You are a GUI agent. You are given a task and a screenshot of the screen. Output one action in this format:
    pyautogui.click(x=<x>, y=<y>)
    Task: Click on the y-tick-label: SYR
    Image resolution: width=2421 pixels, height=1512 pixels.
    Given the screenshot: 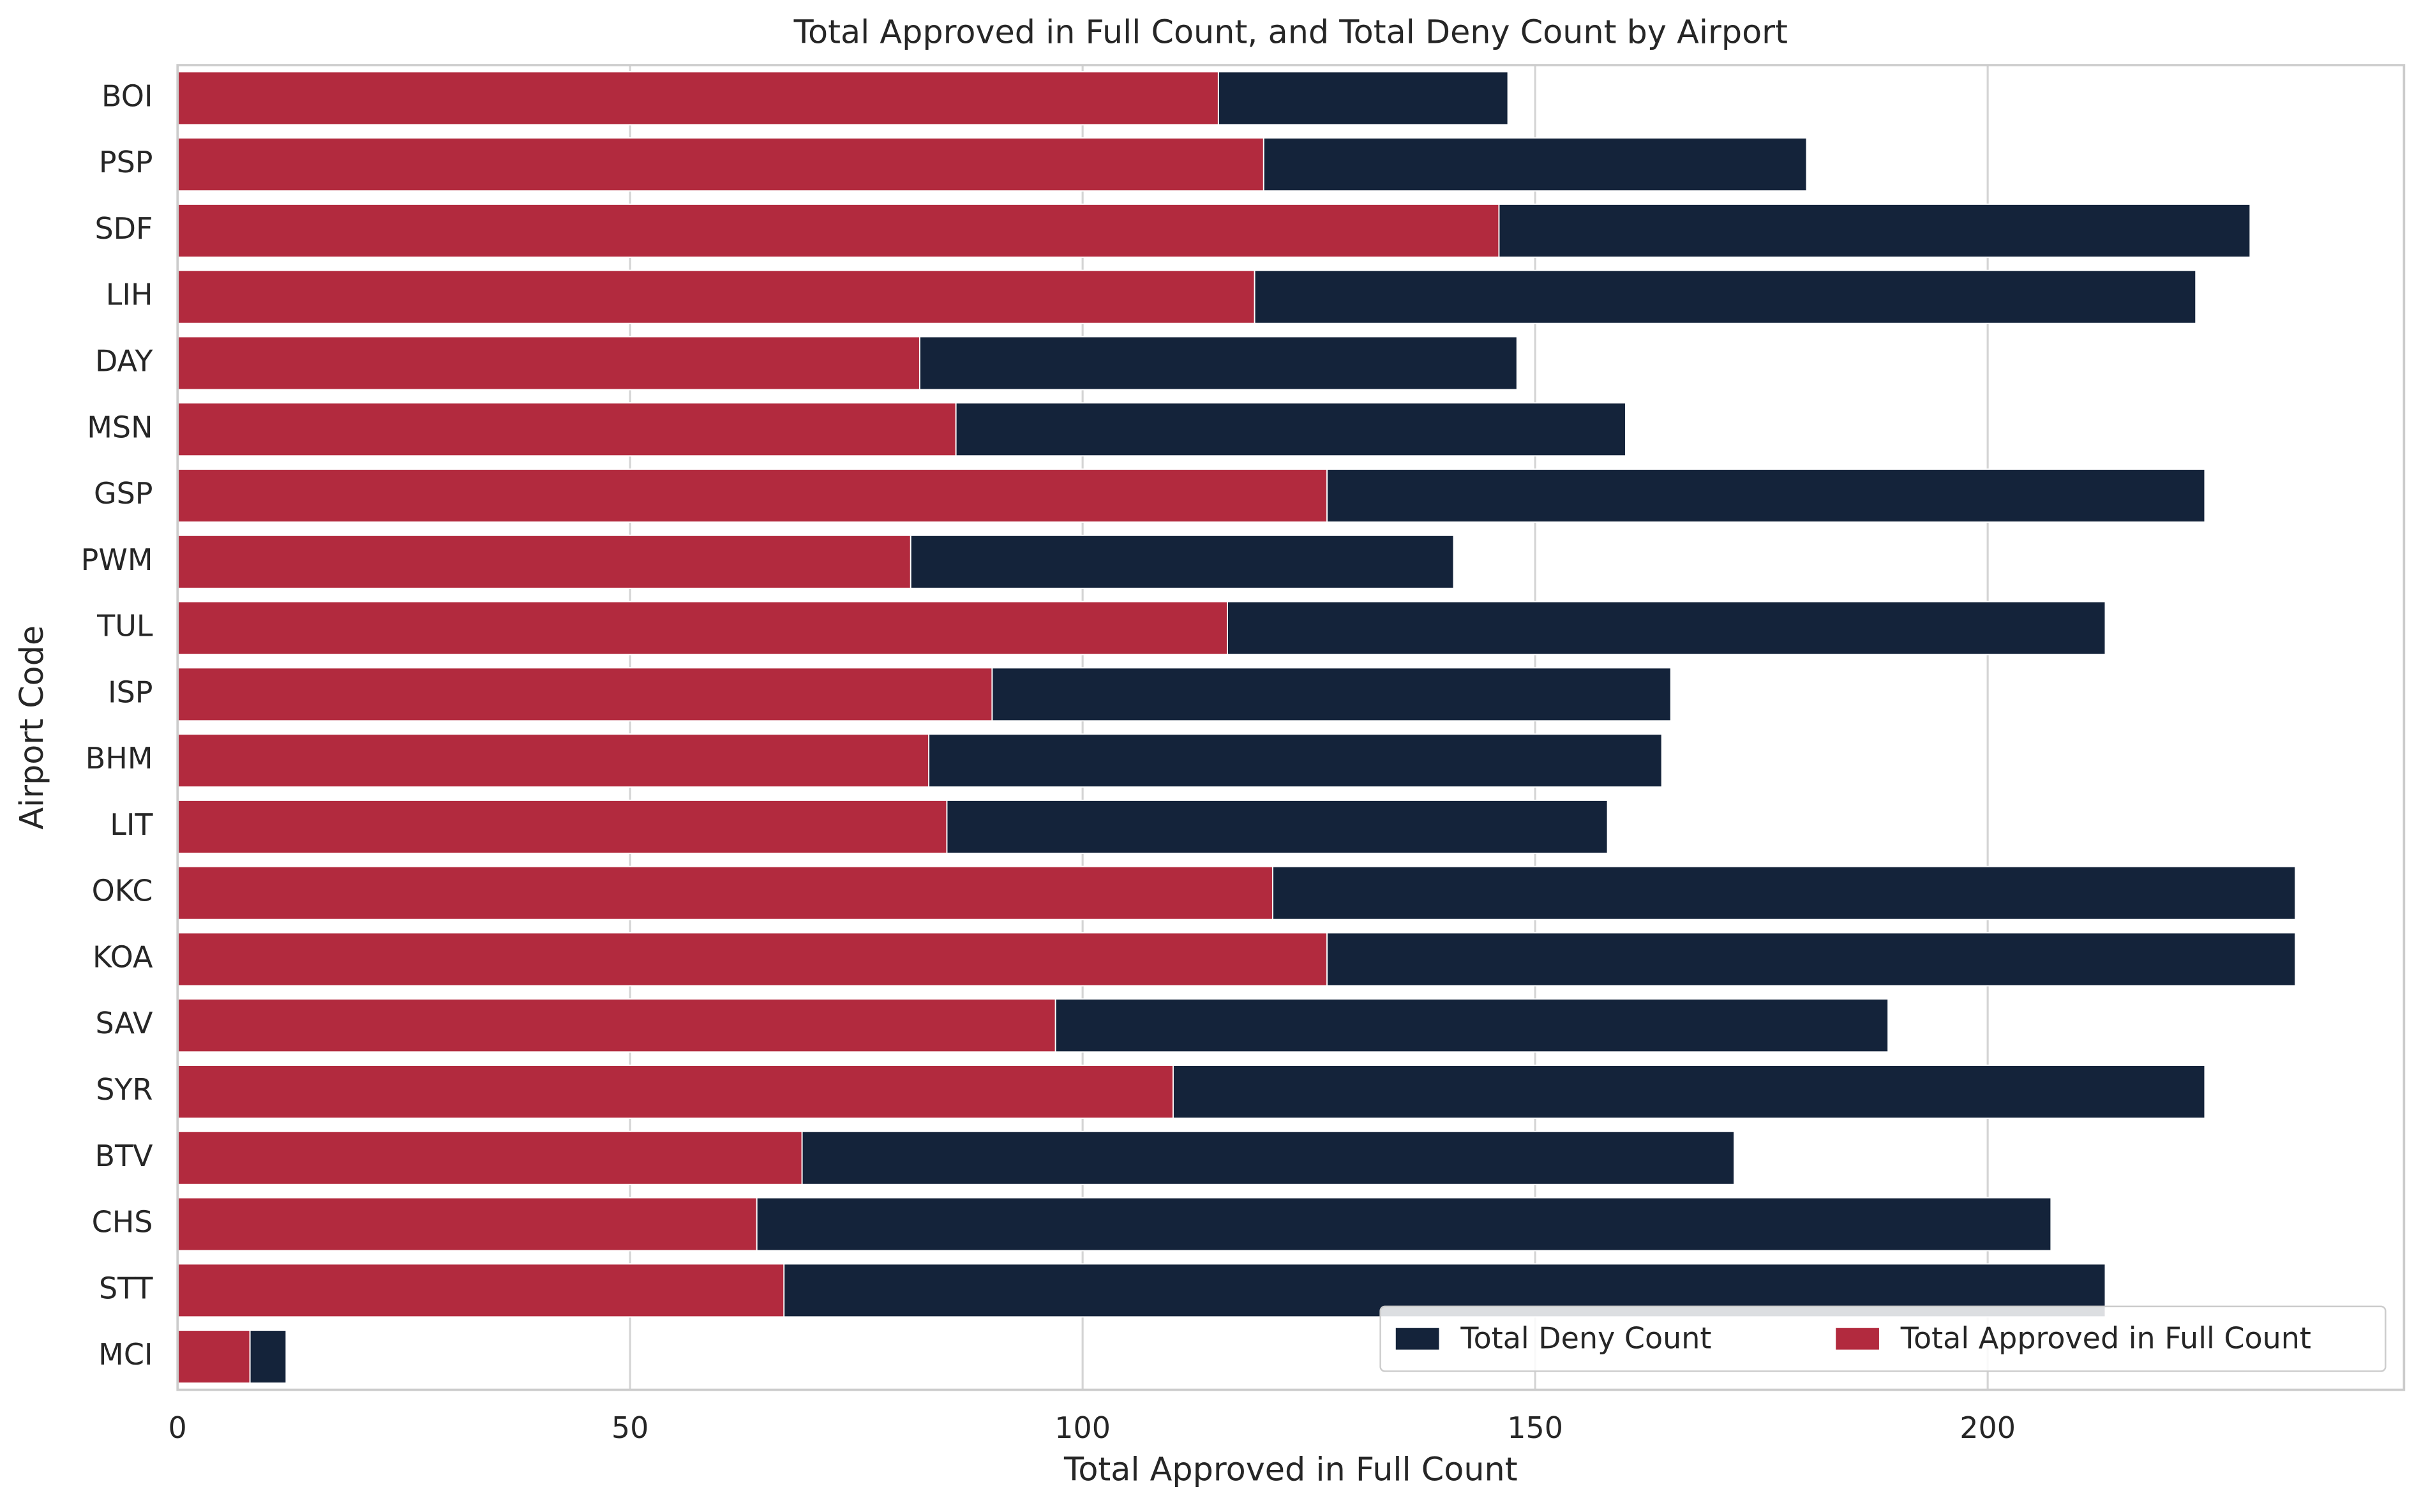 What is the action you would take?
    pyautogui.click(x=124, y=1089)
    